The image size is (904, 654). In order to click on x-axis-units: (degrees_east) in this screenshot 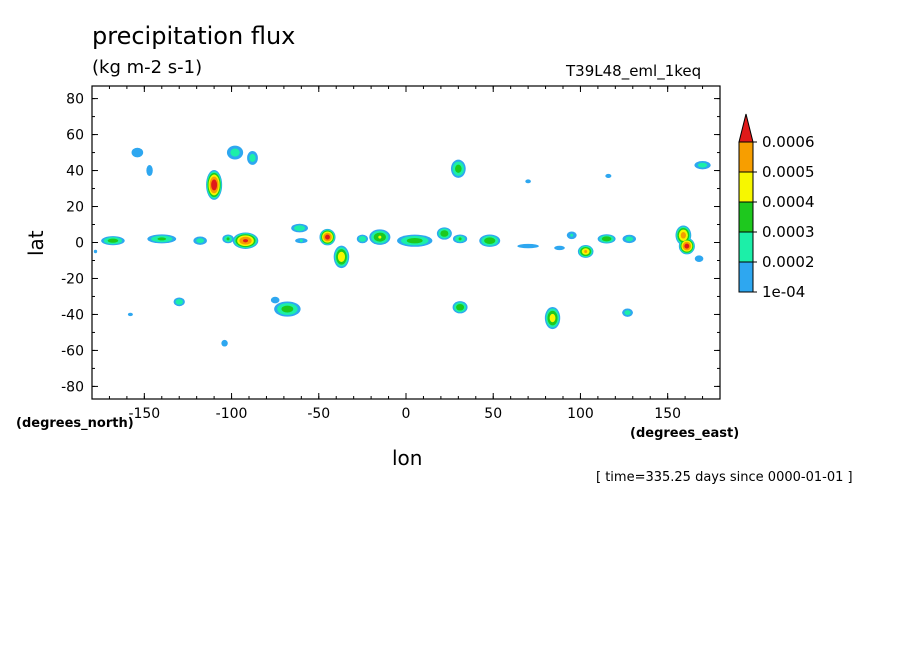, I will do `click(685, 433)`.